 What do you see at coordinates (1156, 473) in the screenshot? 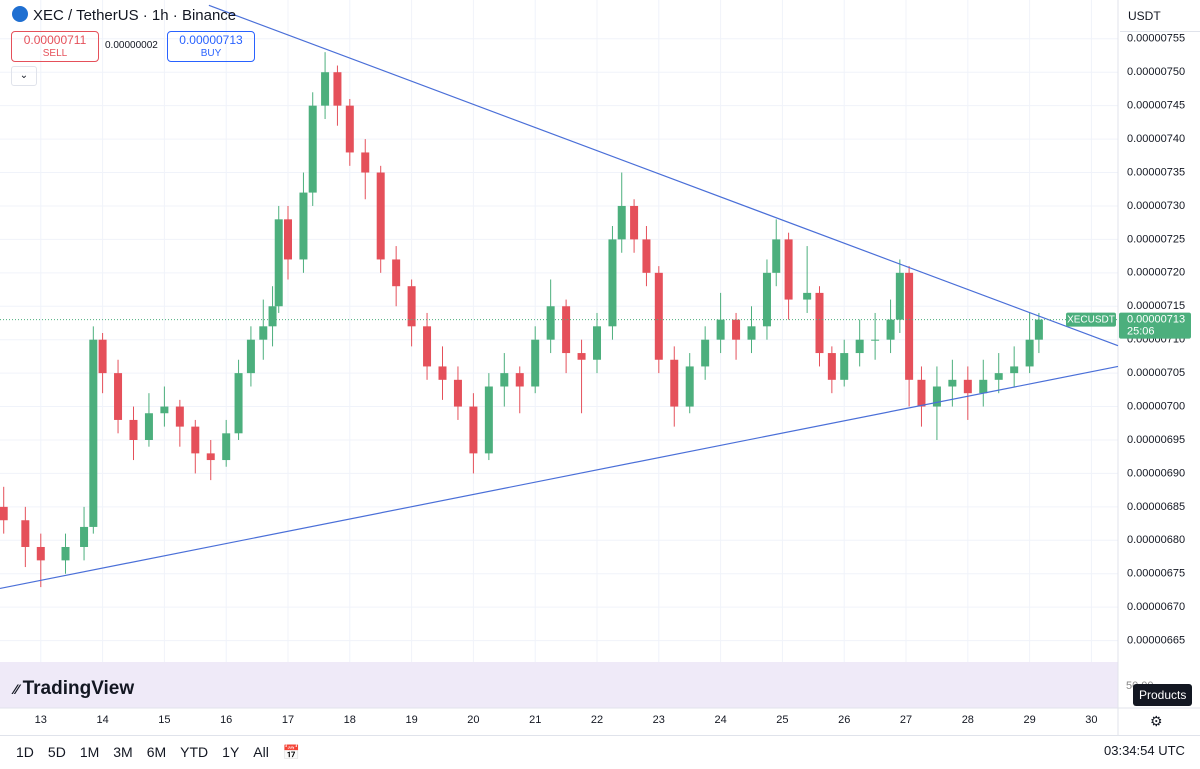
I see `y-tick-label: 0.00000690` at bounding box center [1156, 473].